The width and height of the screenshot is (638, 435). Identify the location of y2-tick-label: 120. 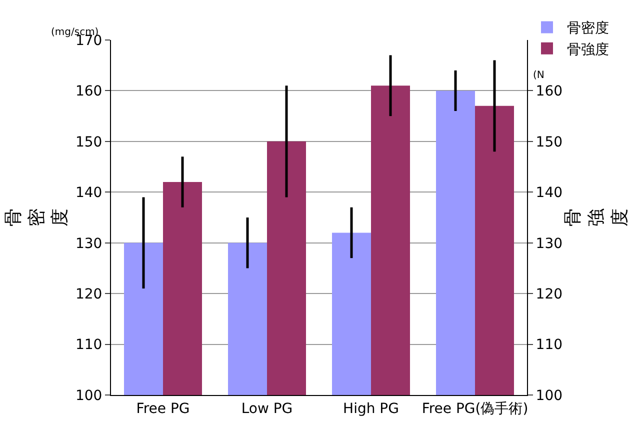
(549, 294).